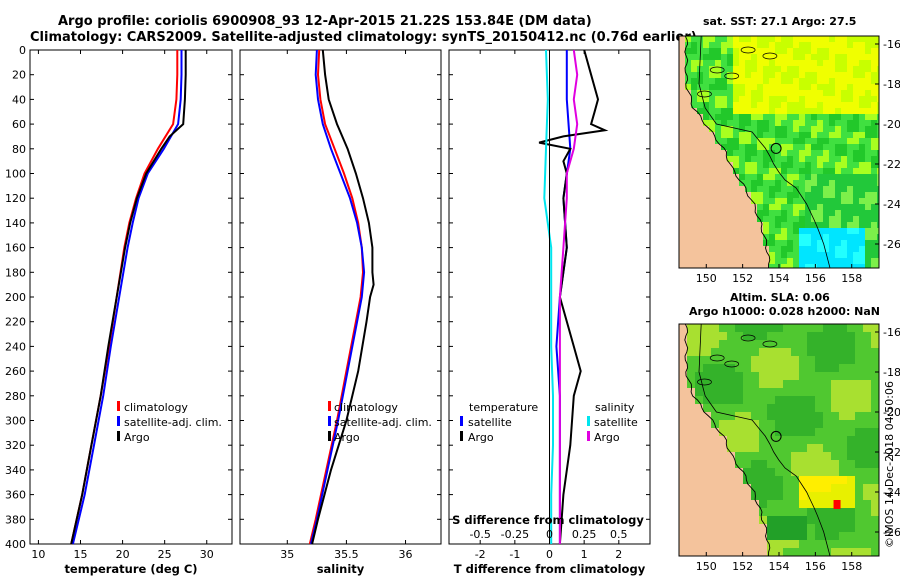 The width and height of the screenshot is (900, 580). I want to click on lat-tick-label: -16, so click(891, 44).